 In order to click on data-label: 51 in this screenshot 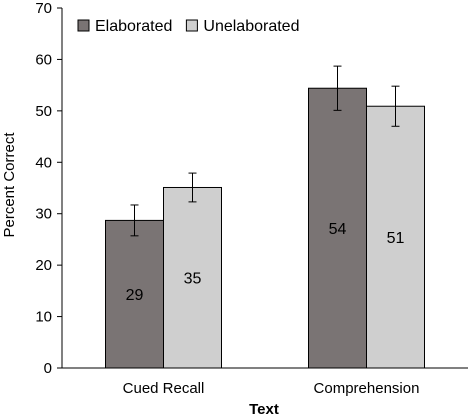, I will do `click(396, 238)`.